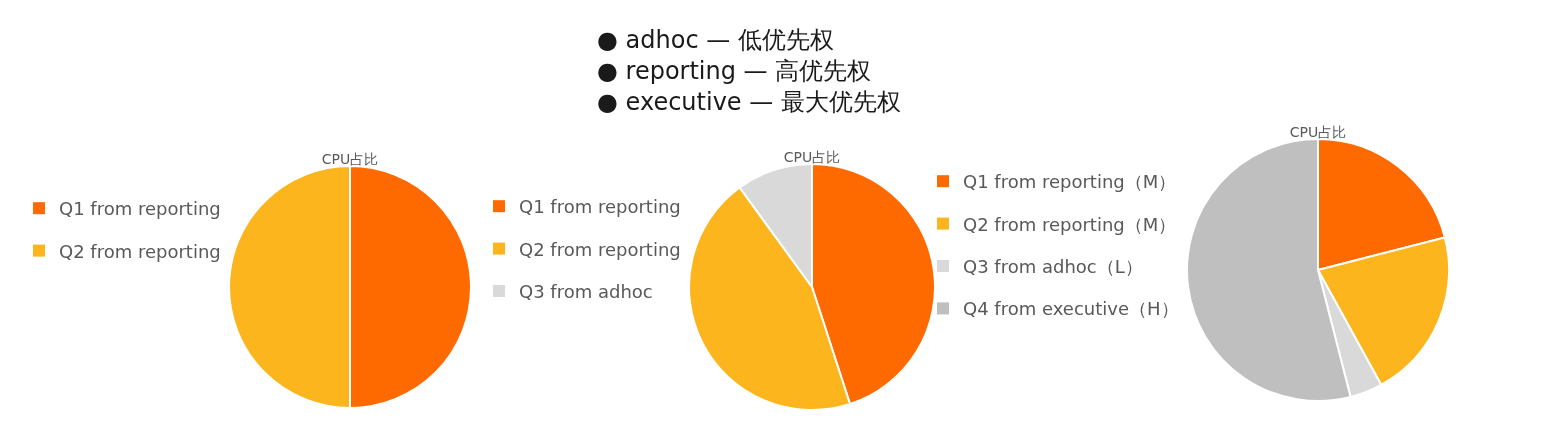 The image size is (1546, 446). What do you see at coordinates (749, 102) in the screenshot?
I see `text: ● executive — 最大优先权` at bounding box center [749, 102].